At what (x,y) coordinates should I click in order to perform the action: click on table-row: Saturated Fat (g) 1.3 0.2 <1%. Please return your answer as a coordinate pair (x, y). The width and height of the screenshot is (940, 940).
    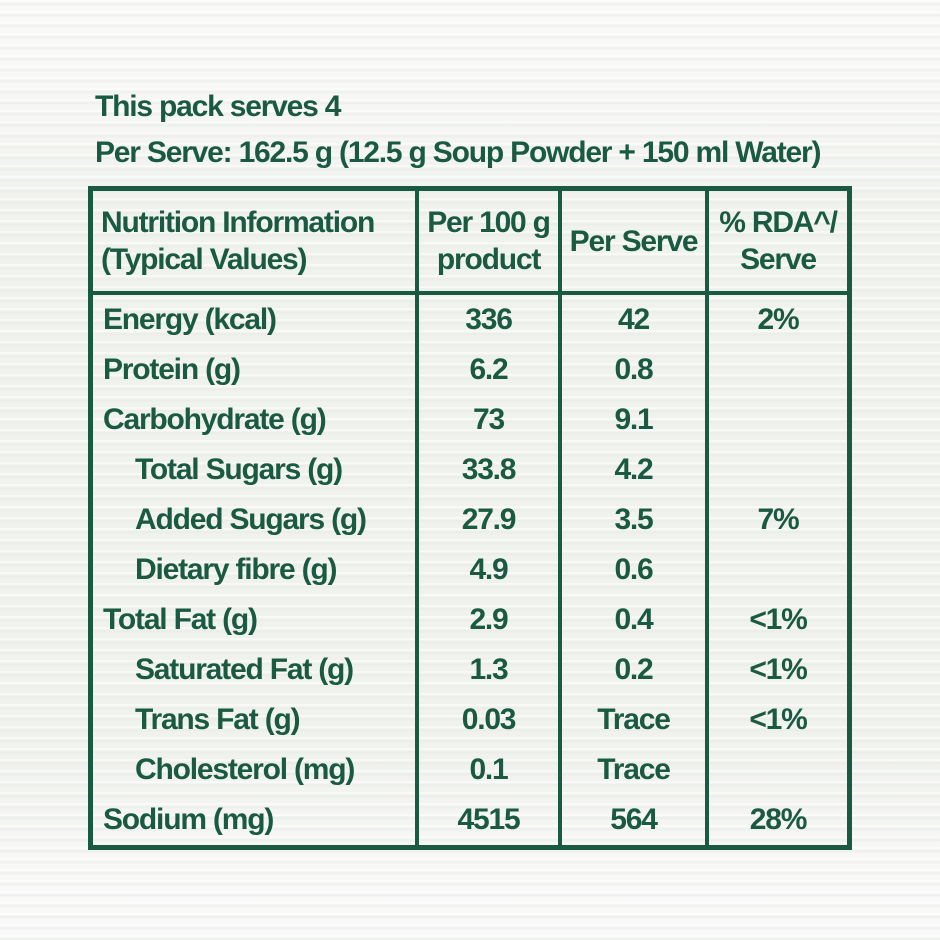
    Looking at the image, I should click on (470, 670).